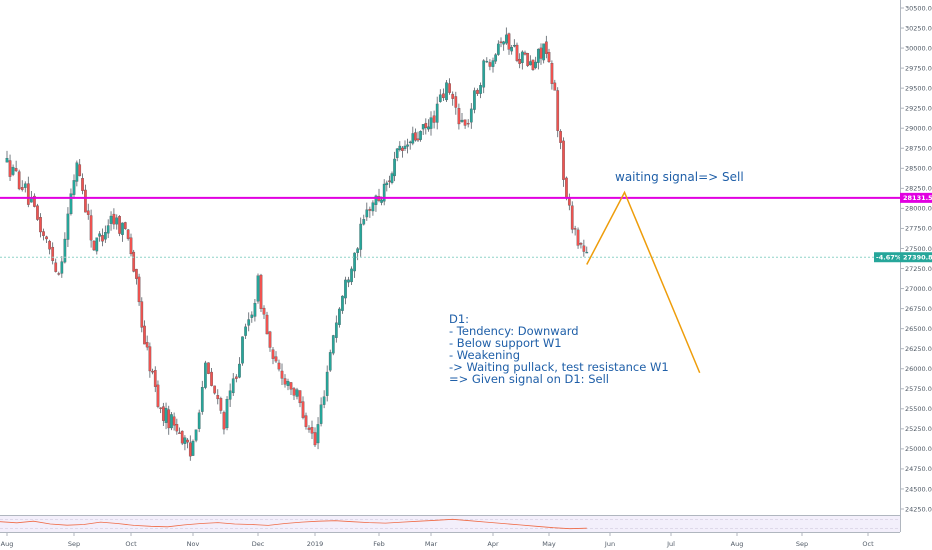  What do you see at coordinates (918, 28) in the screenshot?
I see `price-tick-label: 30250.0` at bounding box center [918, 28].